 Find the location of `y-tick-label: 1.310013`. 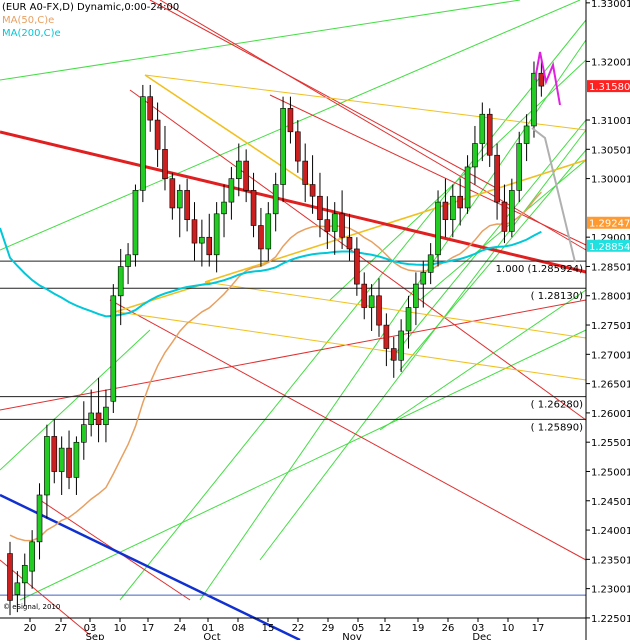

y-tick-label: 1.310013 is located at coordinates (610, 121).